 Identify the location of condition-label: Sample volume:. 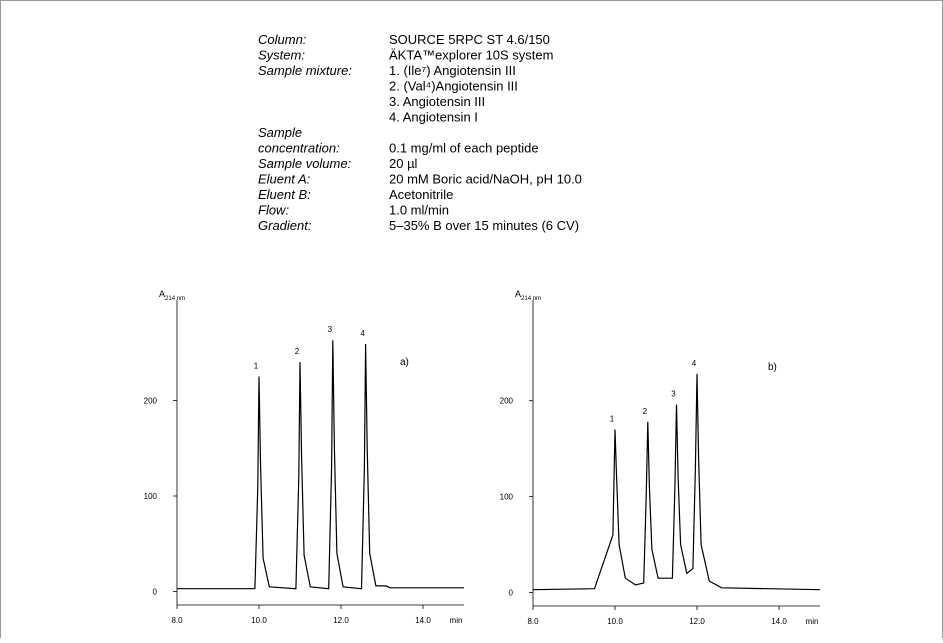
(305, 163).